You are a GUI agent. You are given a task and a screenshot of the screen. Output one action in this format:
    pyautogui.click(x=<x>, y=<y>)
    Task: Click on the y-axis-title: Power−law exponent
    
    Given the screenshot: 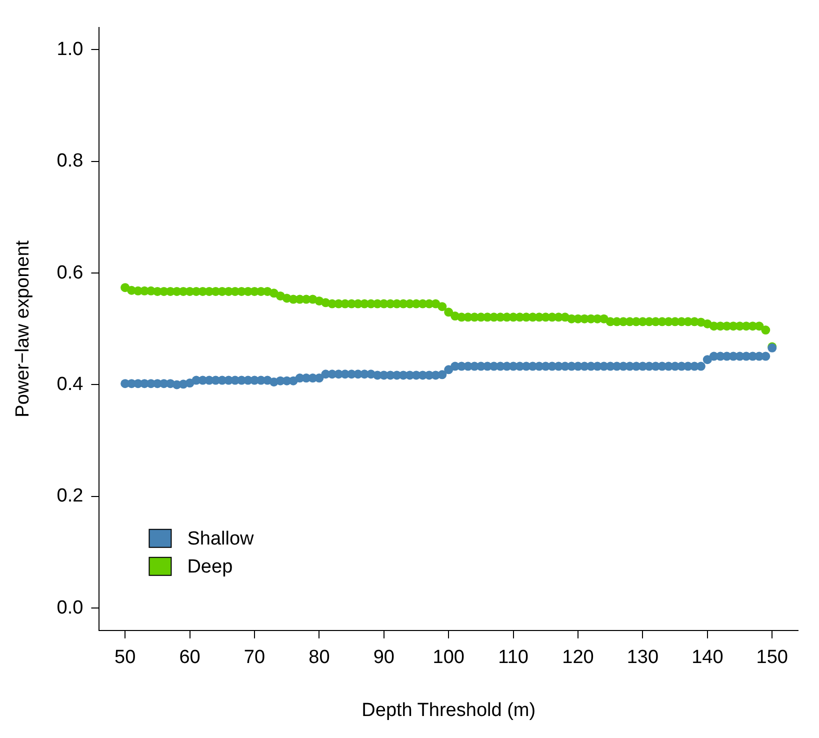 What is the action you would take?
    pyautogui.click(x=23, y=329)
    